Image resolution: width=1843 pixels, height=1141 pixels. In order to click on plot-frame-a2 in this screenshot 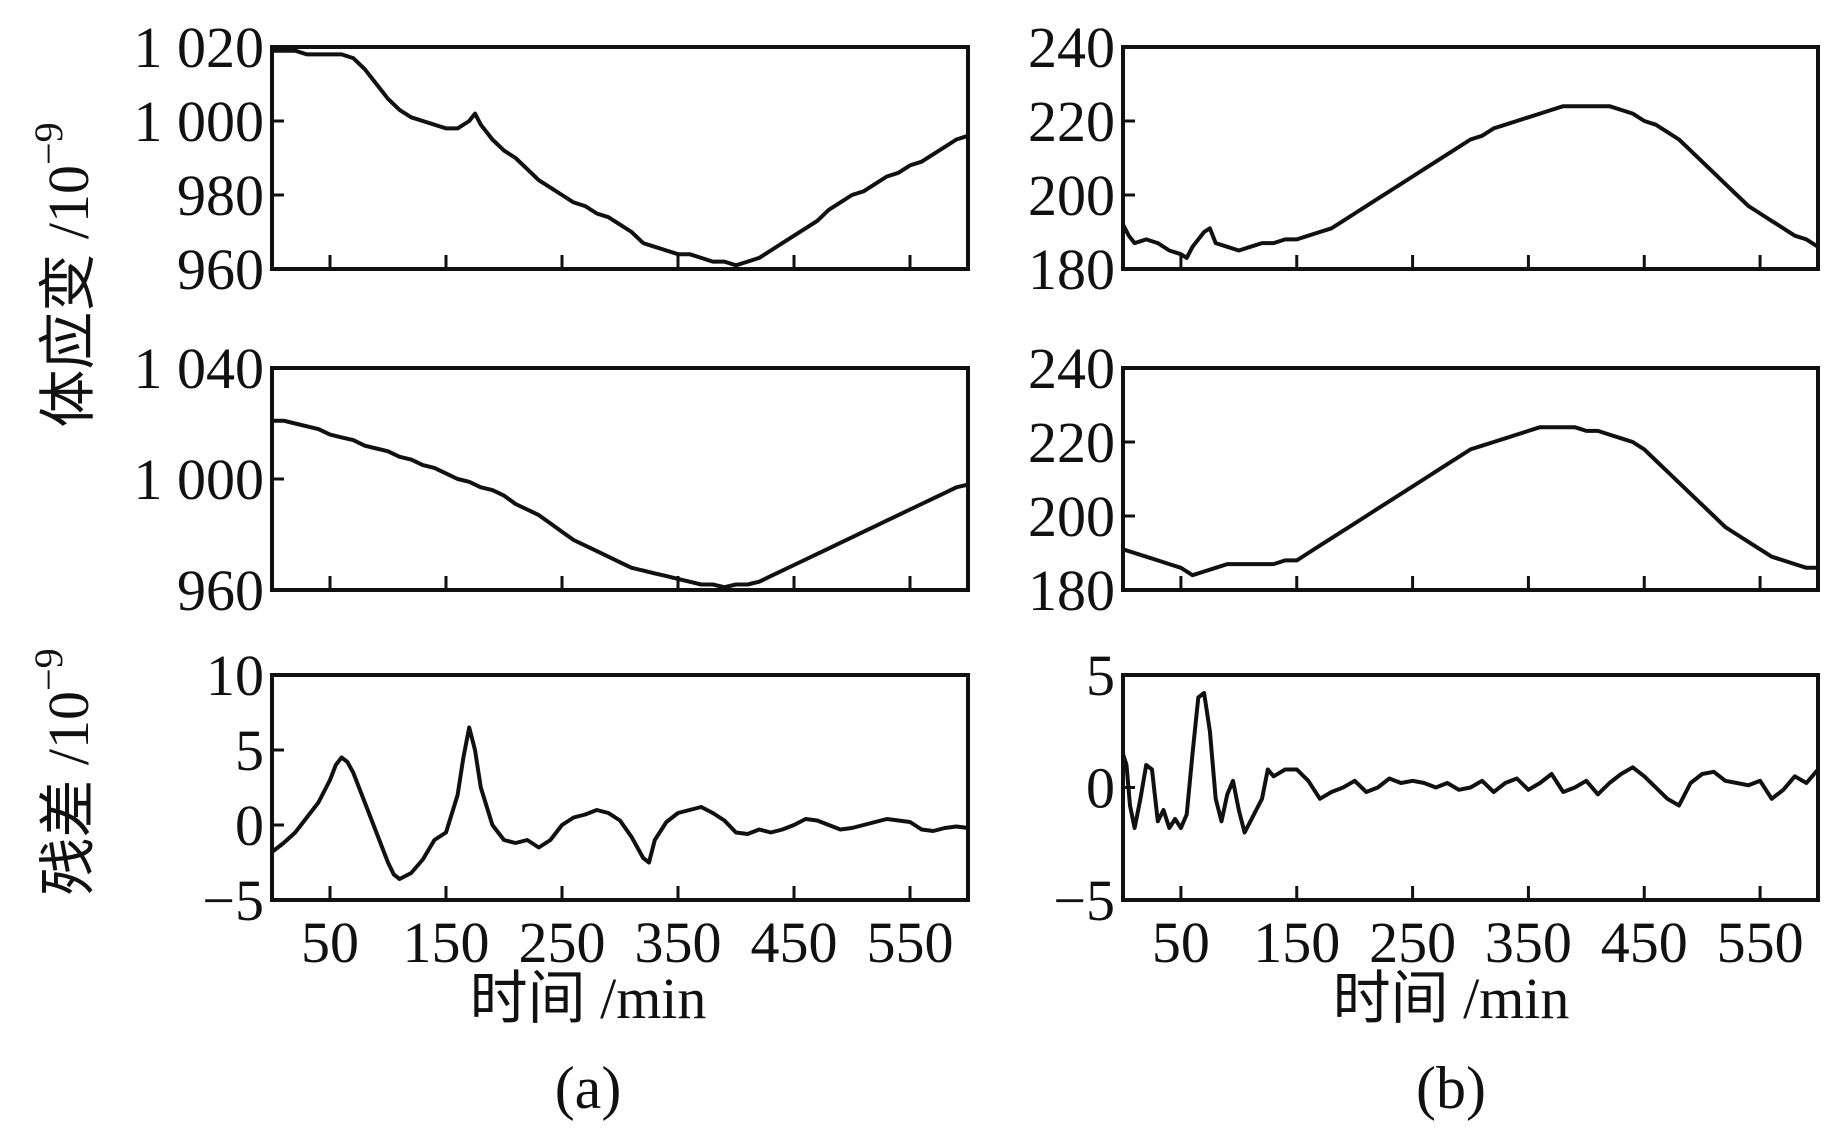, I will do `click(620, 479)`.